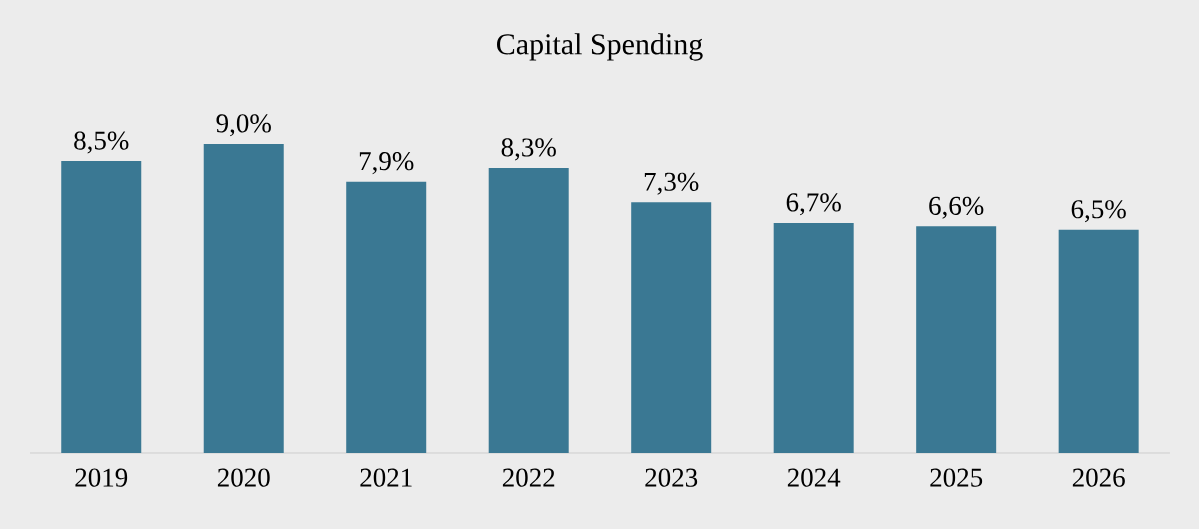 This screenshot has width=1199, height=529. I want to click on x-tick-label: 2020, so click(243, 477).